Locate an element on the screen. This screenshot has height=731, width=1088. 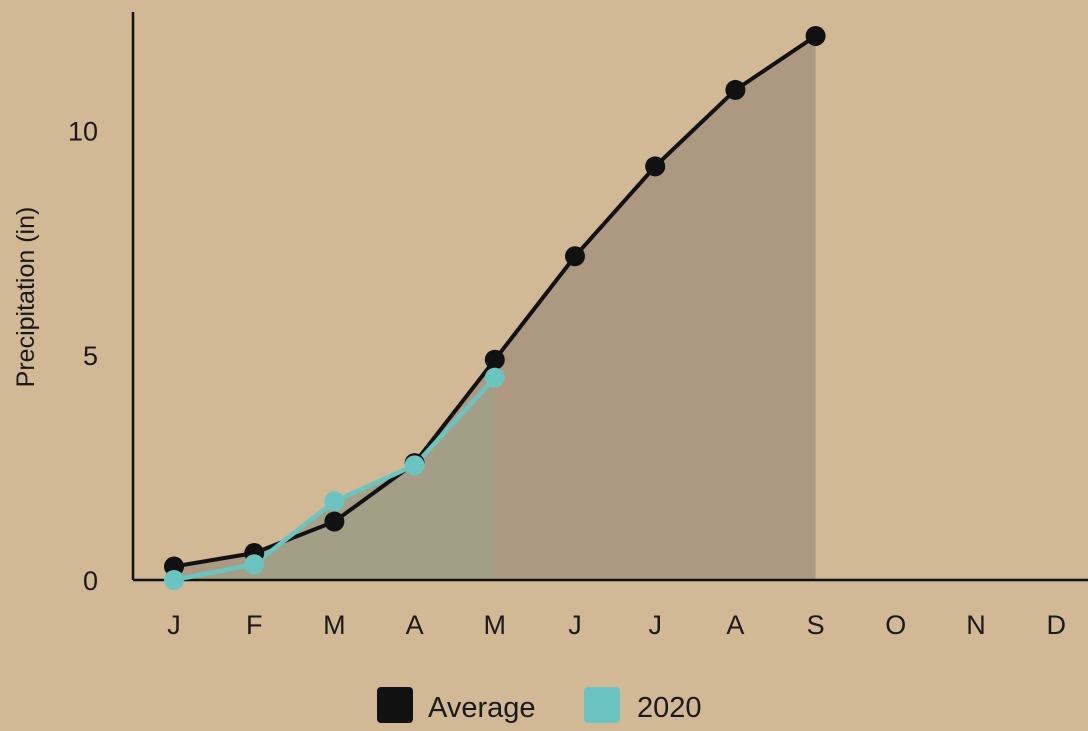
y-tick-labels: 0 5 10 is located at coordinates (83, 356).